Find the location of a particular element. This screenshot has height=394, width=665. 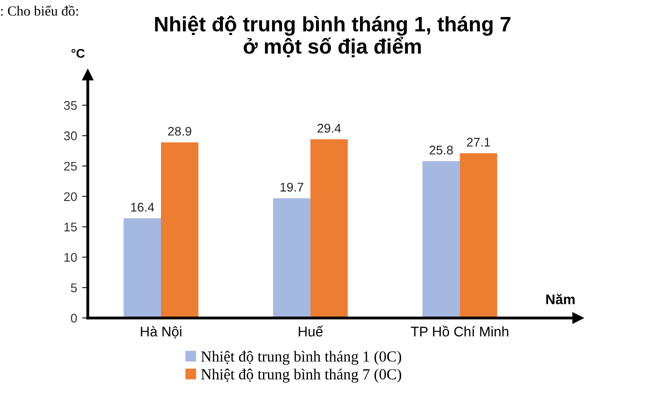

y-tick-label: 10 is located at coordinates (70, 257).